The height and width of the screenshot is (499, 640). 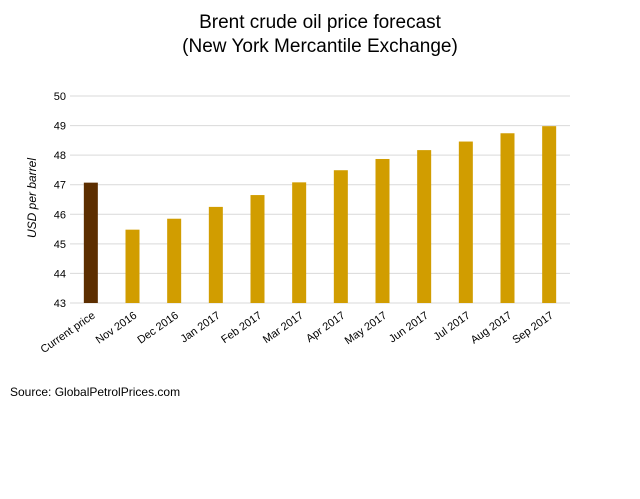 I want to click on x-tick-label: Feb 2017, so click(x=241, y=328).